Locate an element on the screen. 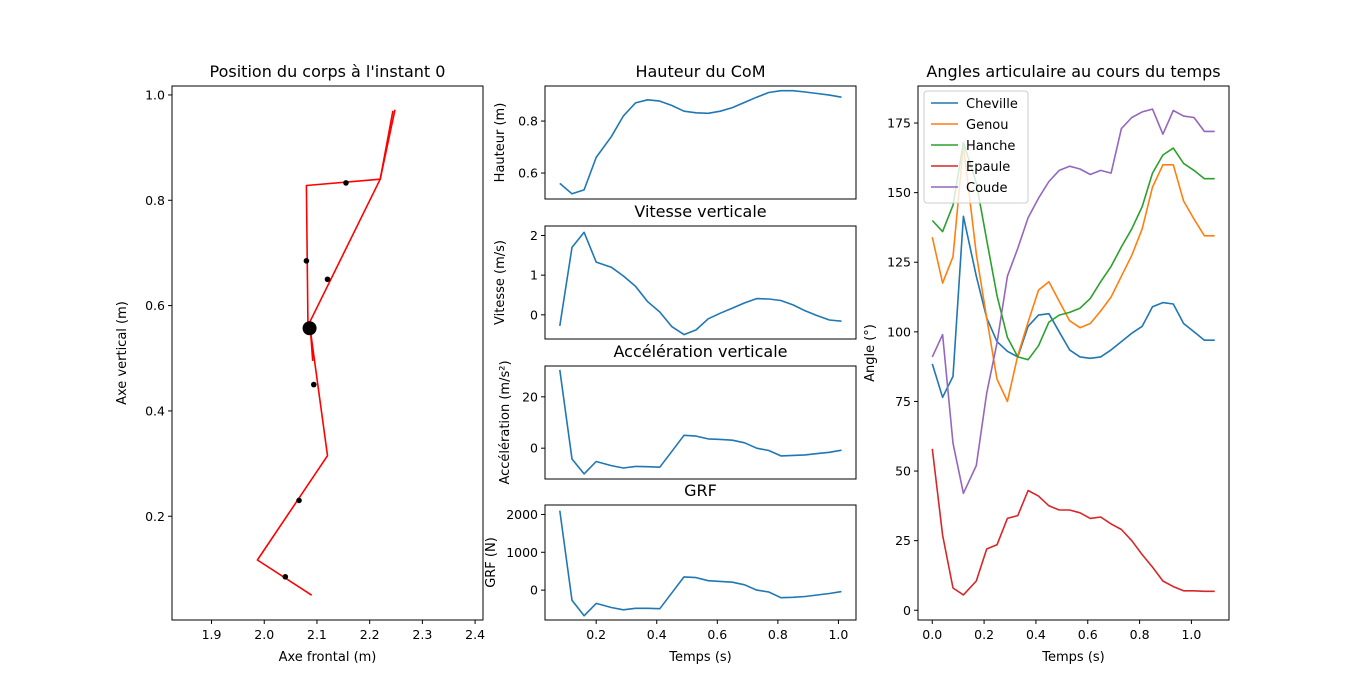 The image size is (1366, 697). y-axis-label: Axe vertical (m) is located at coordinates (122, 353).